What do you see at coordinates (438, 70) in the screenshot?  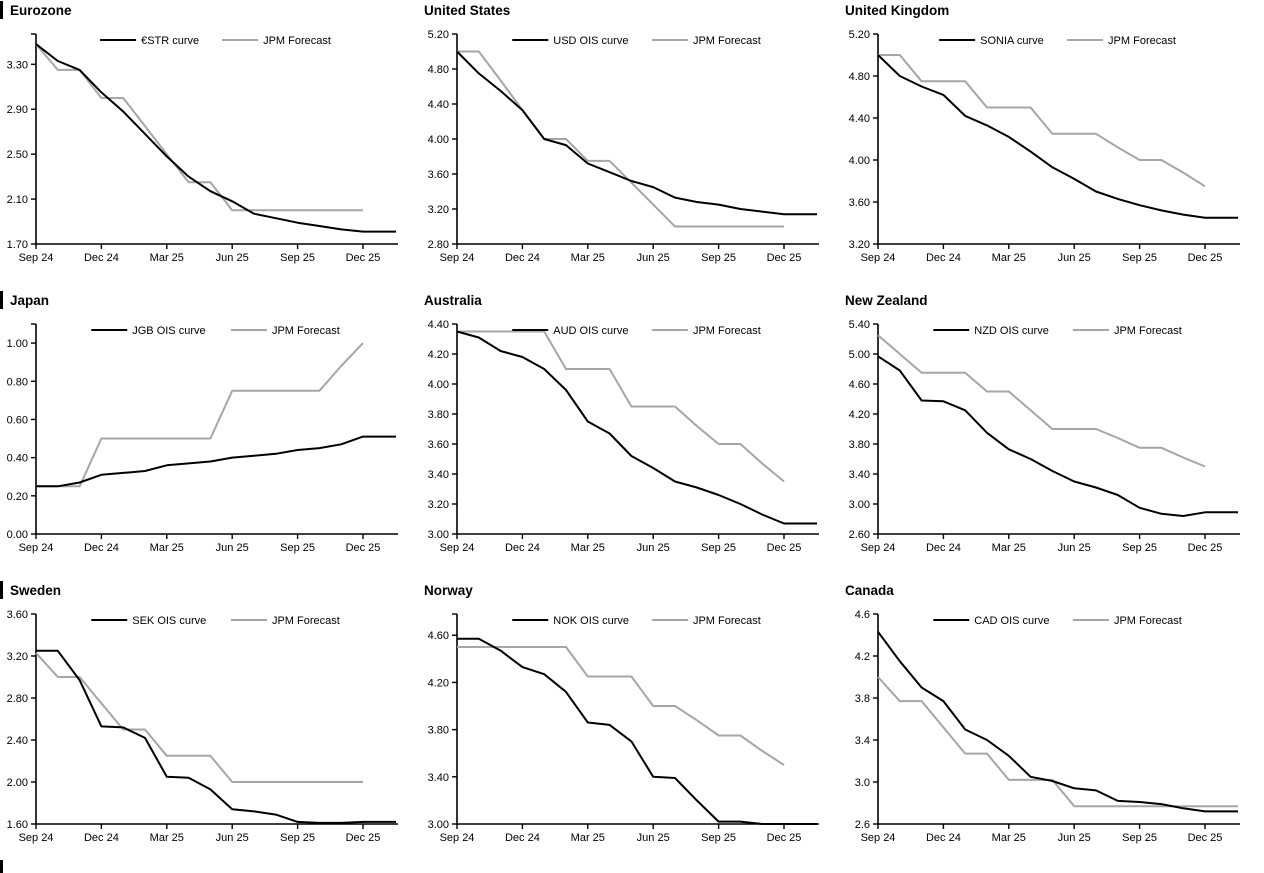 I see `y-tick-label: 4.80` at bounding box center [438, 70].